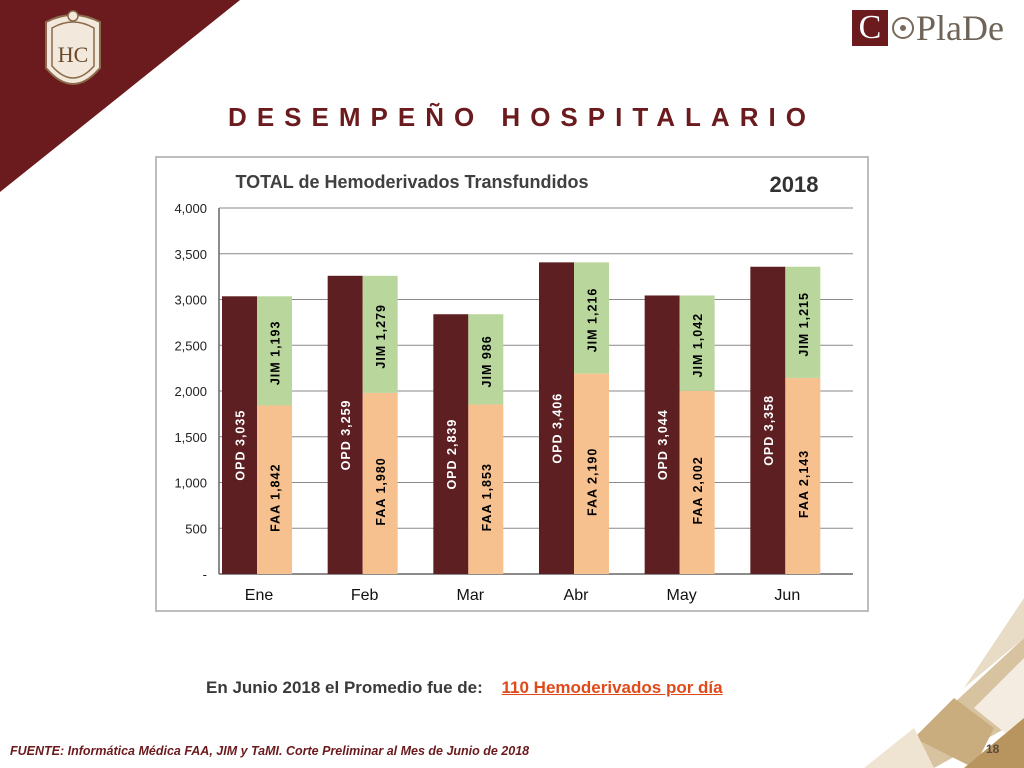 The width and height of the screenshot is (1024, 768). I want to click on coplade-o-icon, so click(903, 28).